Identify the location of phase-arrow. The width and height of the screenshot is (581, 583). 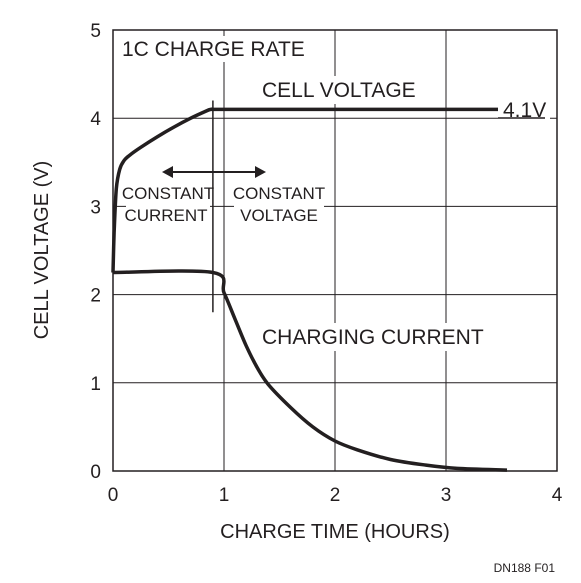
(214, 172).